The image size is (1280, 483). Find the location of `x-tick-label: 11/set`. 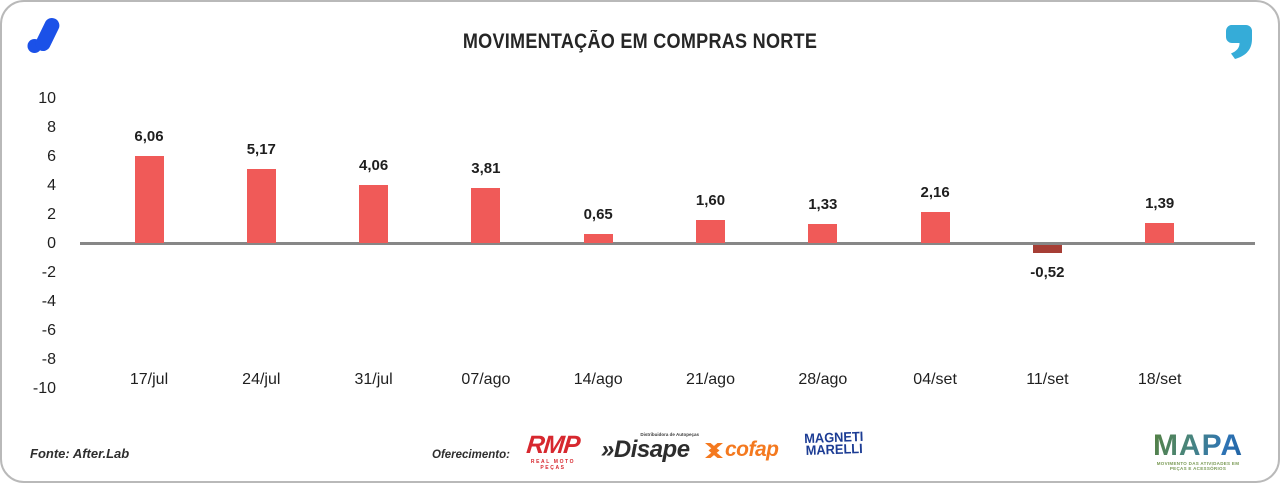

x-tick-label: 11/set is located at coordinates (1047, 379).